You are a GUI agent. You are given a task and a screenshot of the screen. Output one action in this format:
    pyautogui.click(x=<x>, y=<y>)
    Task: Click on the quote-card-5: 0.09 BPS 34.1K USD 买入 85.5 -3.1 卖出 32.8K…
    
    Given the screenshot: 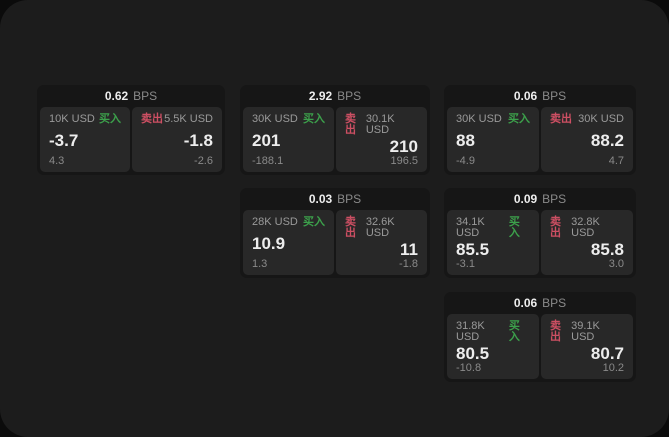 What is the action you would take?
    pyautogui.click(x=540, y=233)
    